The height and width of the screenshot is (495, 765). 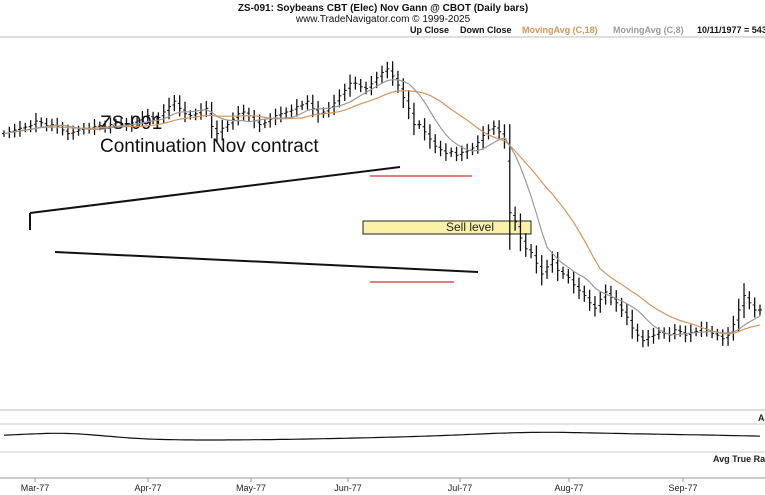 What do you see at coordinates (682, 488) in the screenshot?
I see `x-tick-label: Sep-77` at bounding box center [682, 488].